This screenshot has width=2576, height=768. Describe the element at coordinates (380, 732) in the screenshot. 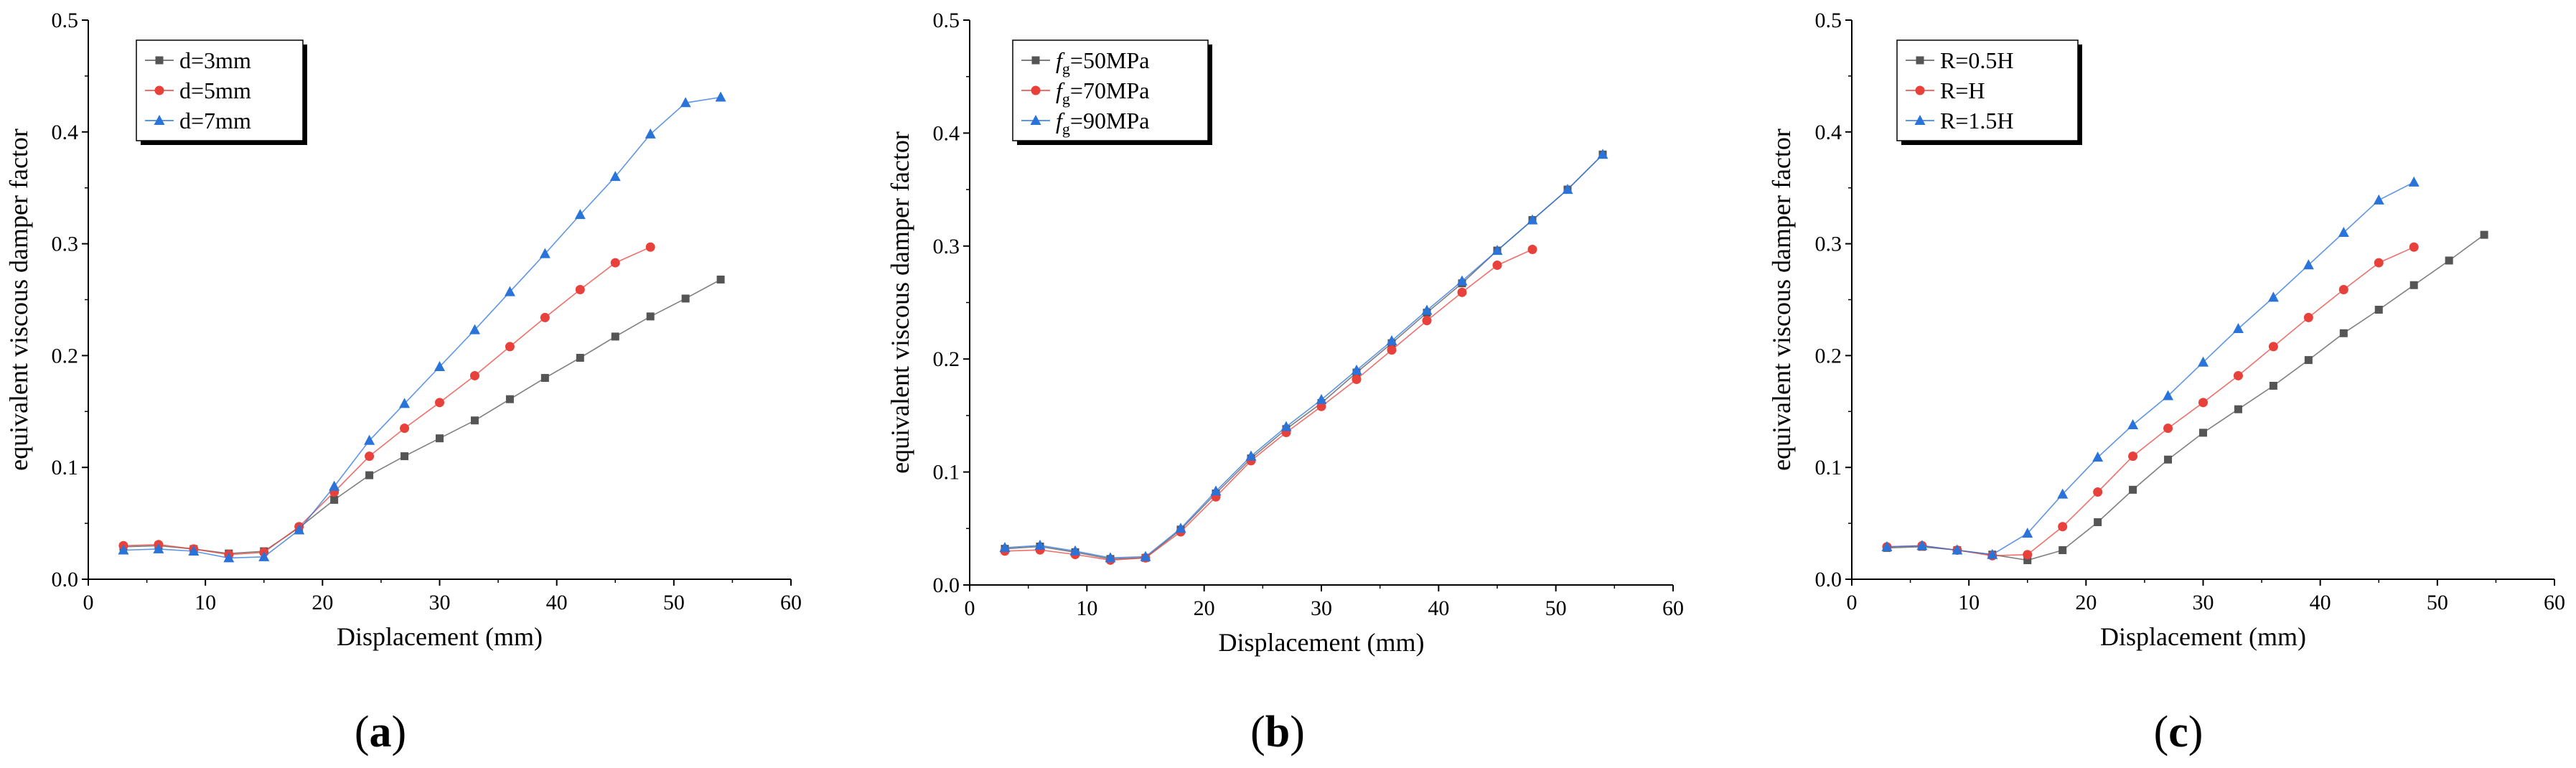

I see `panel-label: (a)` at that location.